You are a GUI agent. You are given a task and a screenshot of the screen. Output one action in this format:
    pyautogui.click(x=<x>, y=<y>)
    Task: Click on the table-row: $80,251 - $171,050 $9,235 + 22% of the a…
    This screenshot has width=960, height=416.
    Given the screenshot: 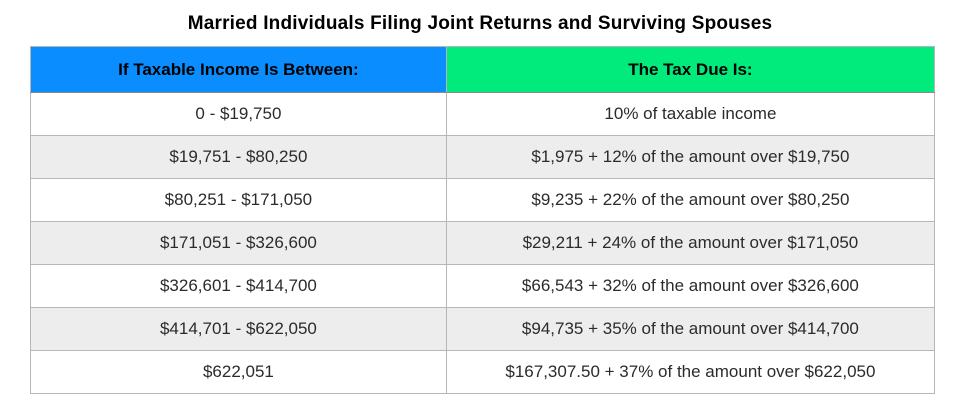 What is the action you would take?
    pyautogui.click(x=483, y=200)
    